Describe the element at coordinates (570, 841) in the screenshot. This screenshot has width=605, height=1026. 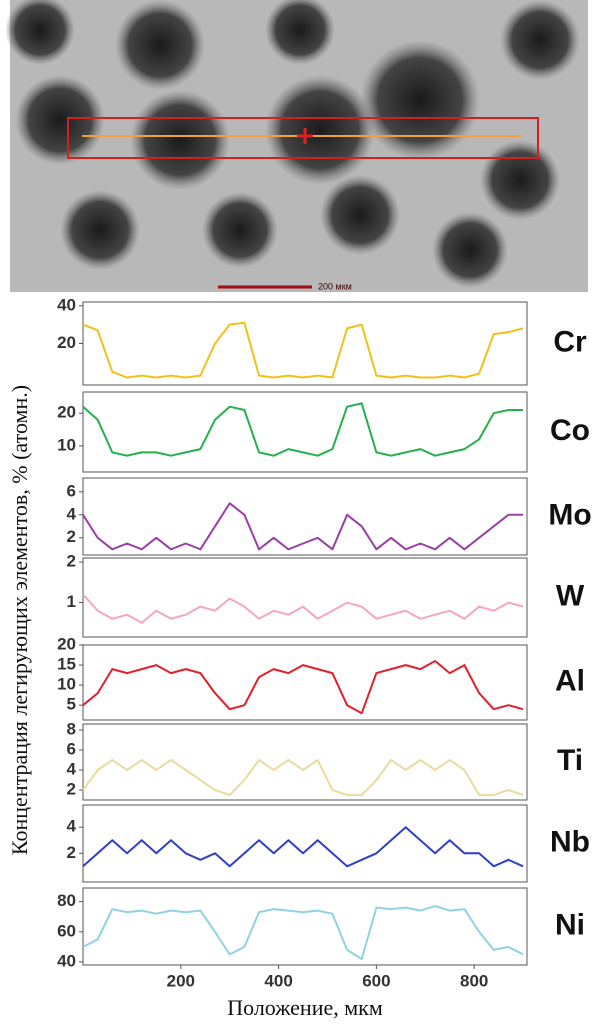
I see `element-label: Nb` at that location.